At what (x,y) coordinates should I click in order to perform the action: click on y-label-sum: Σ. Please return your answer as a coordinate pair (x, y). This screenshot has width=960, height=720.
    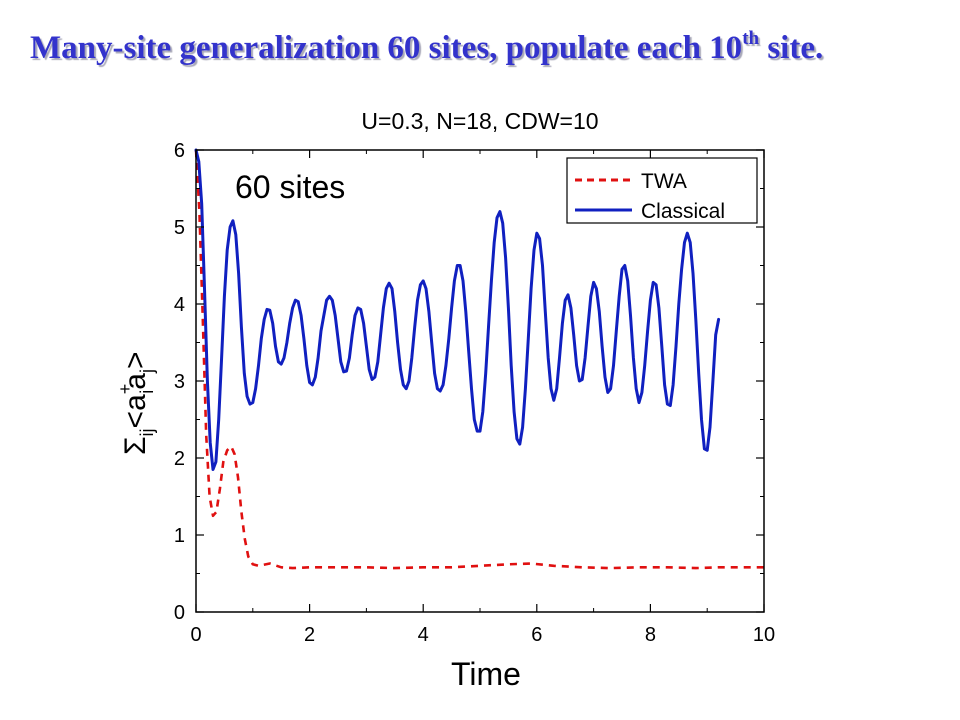
    Looking at the image, I should click on (135, 445).